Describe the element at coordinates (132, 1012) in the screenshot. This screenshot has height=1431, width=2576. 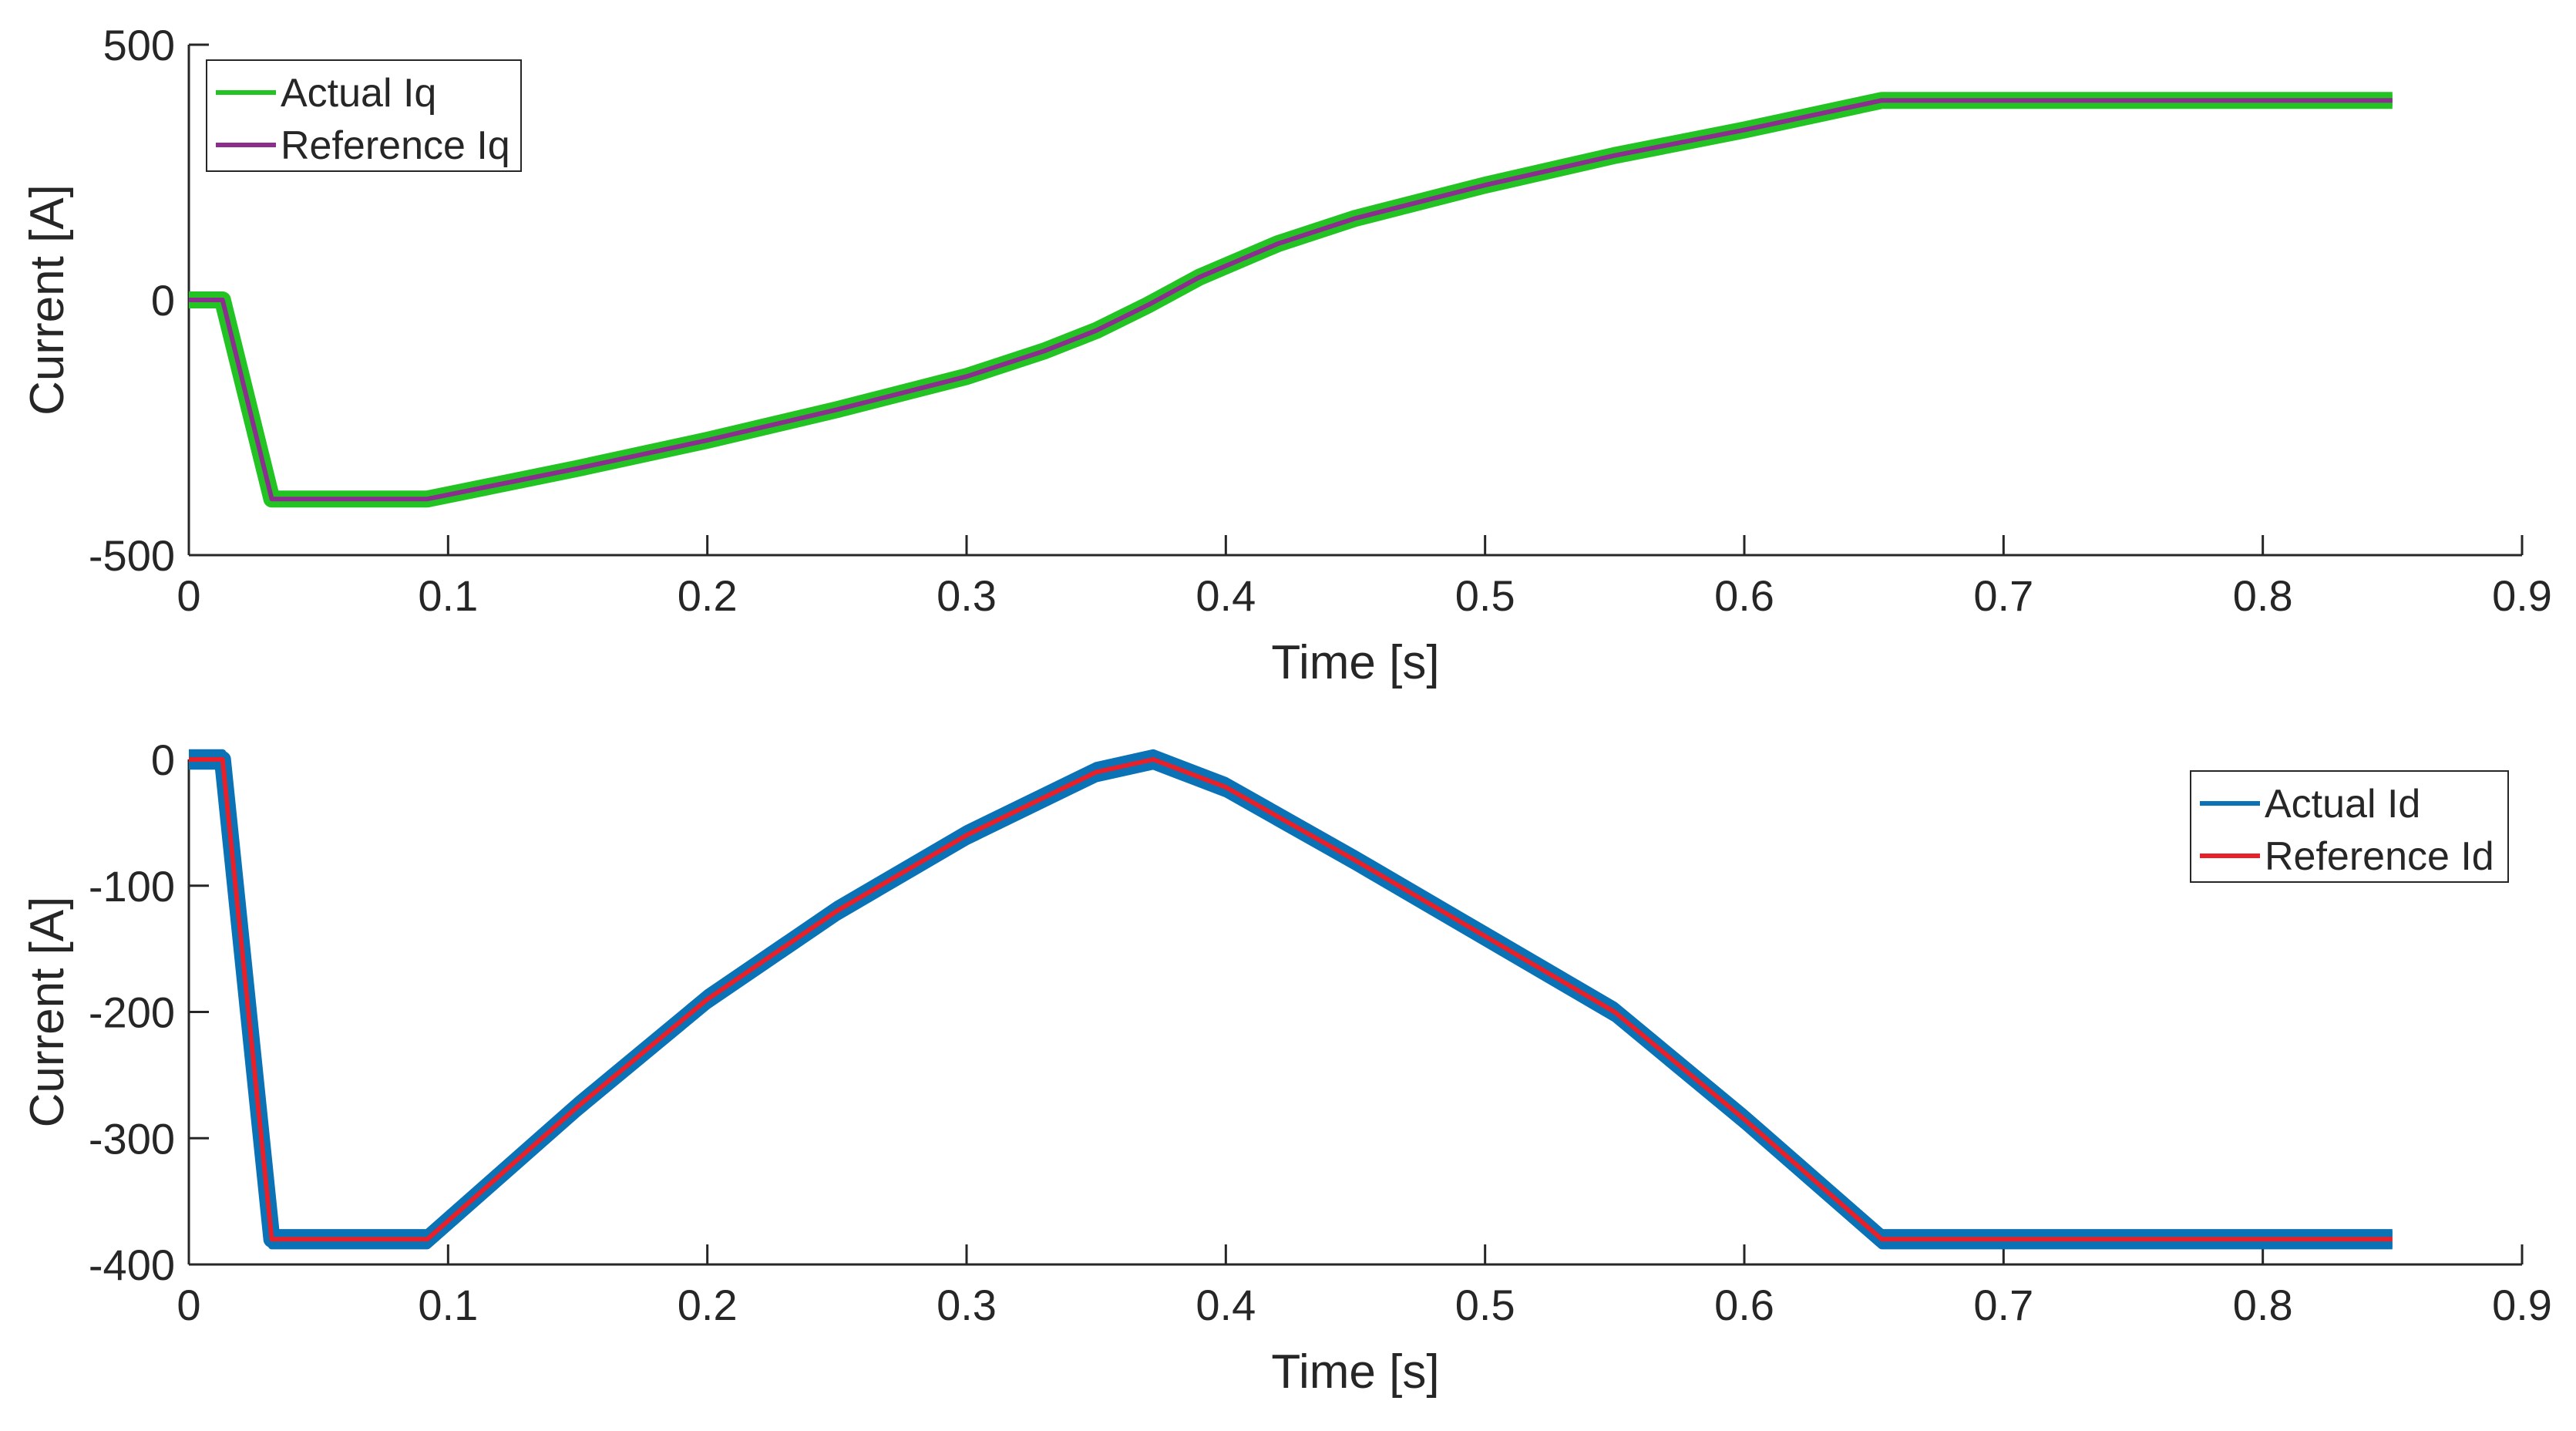
I see `y-tick-label-200: -200` at that location.